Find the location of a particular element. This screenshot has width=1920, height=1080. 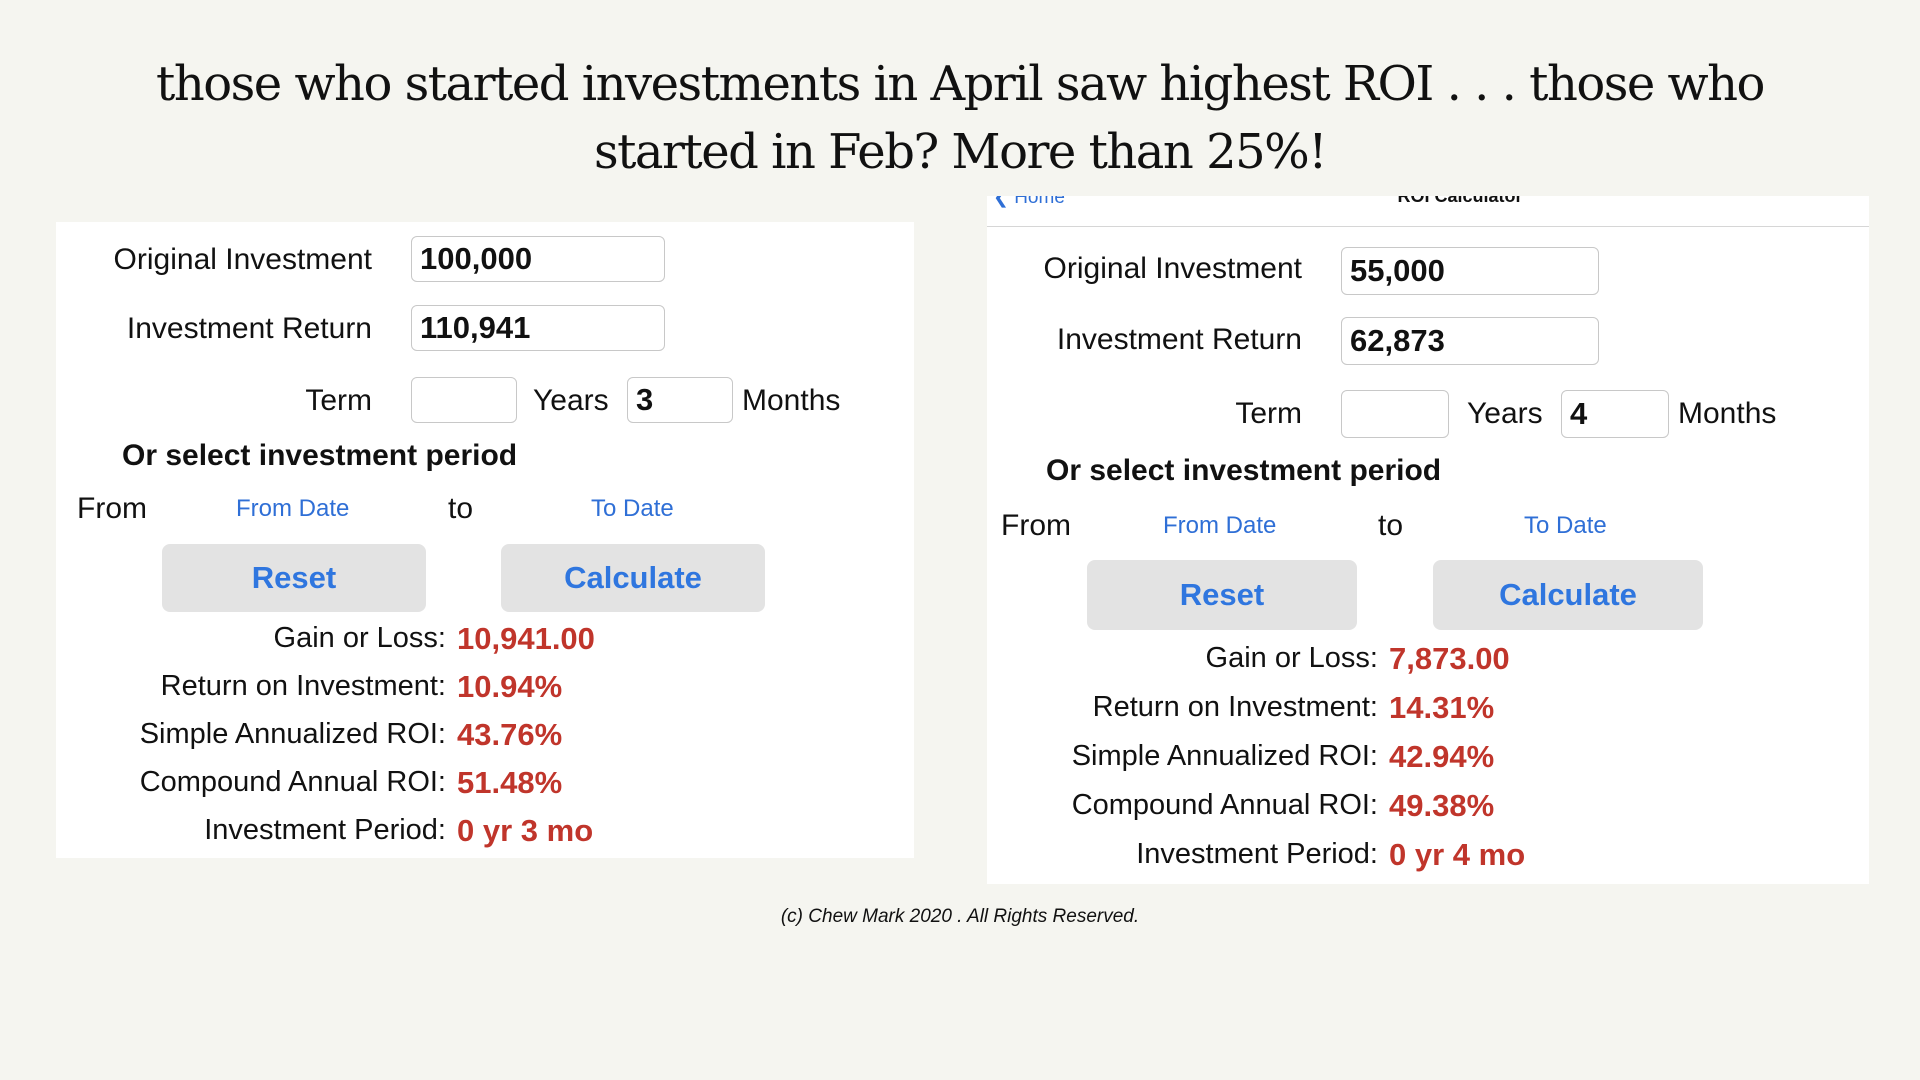

compound-annual-roi-value: 51.48% is located at coordinates (510, 782).